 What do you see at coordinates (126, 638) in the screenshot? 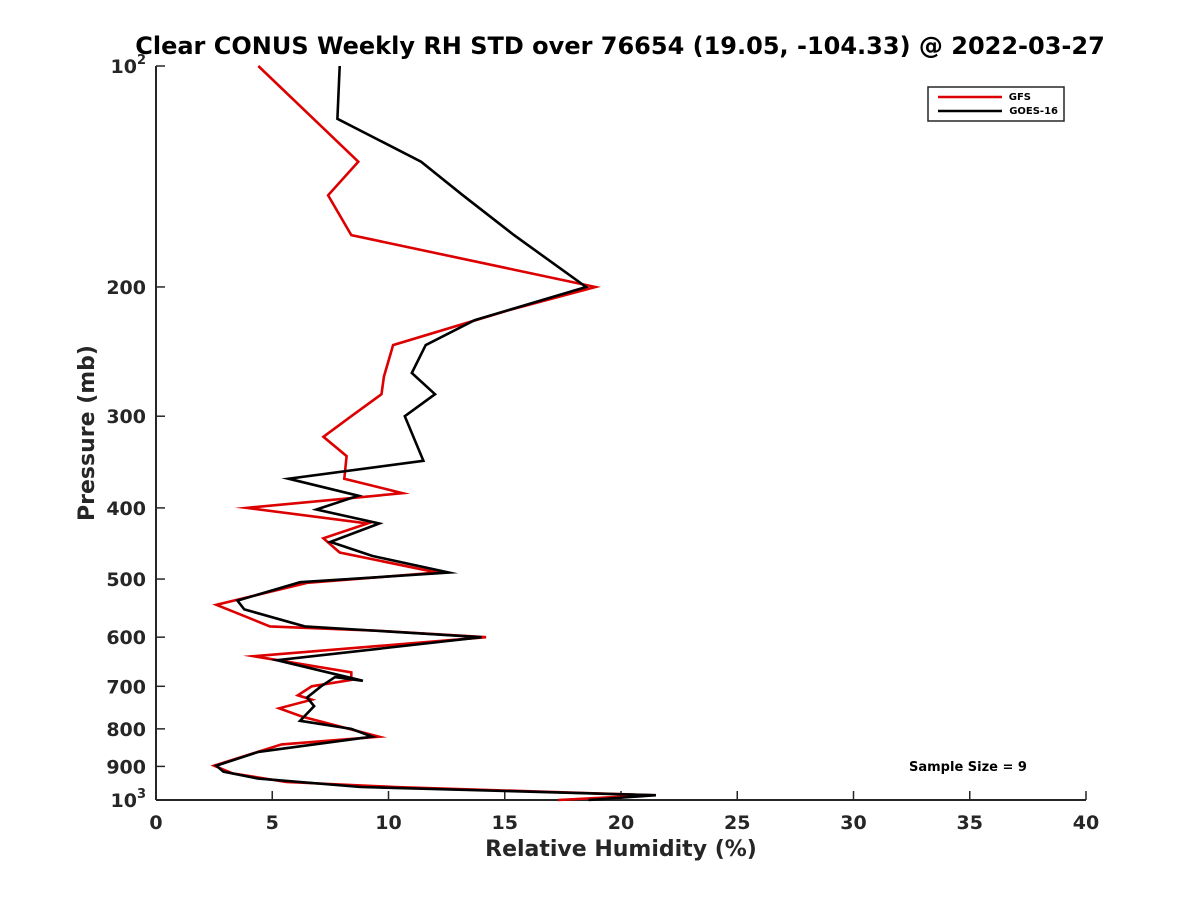
I see `y-tick-label: 600` at bounding box center [126, 638].